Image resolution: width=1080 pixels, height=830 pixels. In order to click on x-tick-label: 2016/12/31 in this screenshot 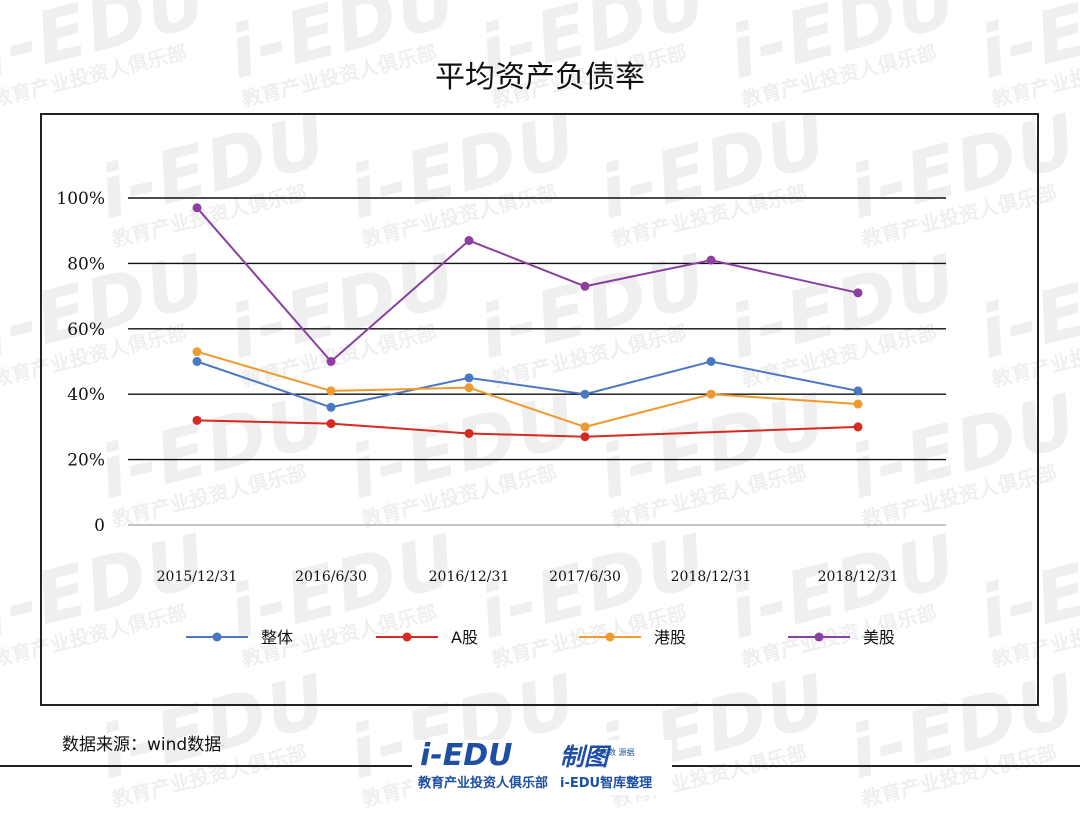, I will do `click(469, 577)`.